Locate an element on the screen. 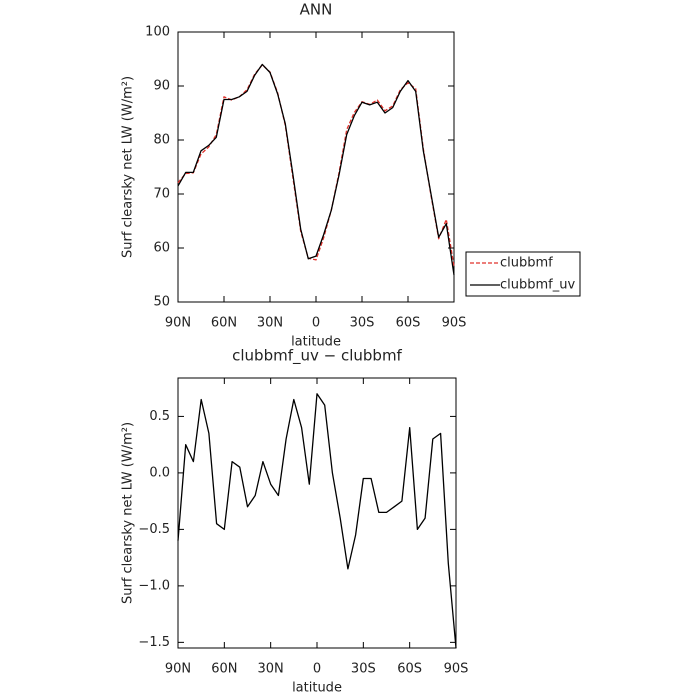 The image size is (700, 700). legend-label: clubbmf_uv is located at coordinates (537, 285).